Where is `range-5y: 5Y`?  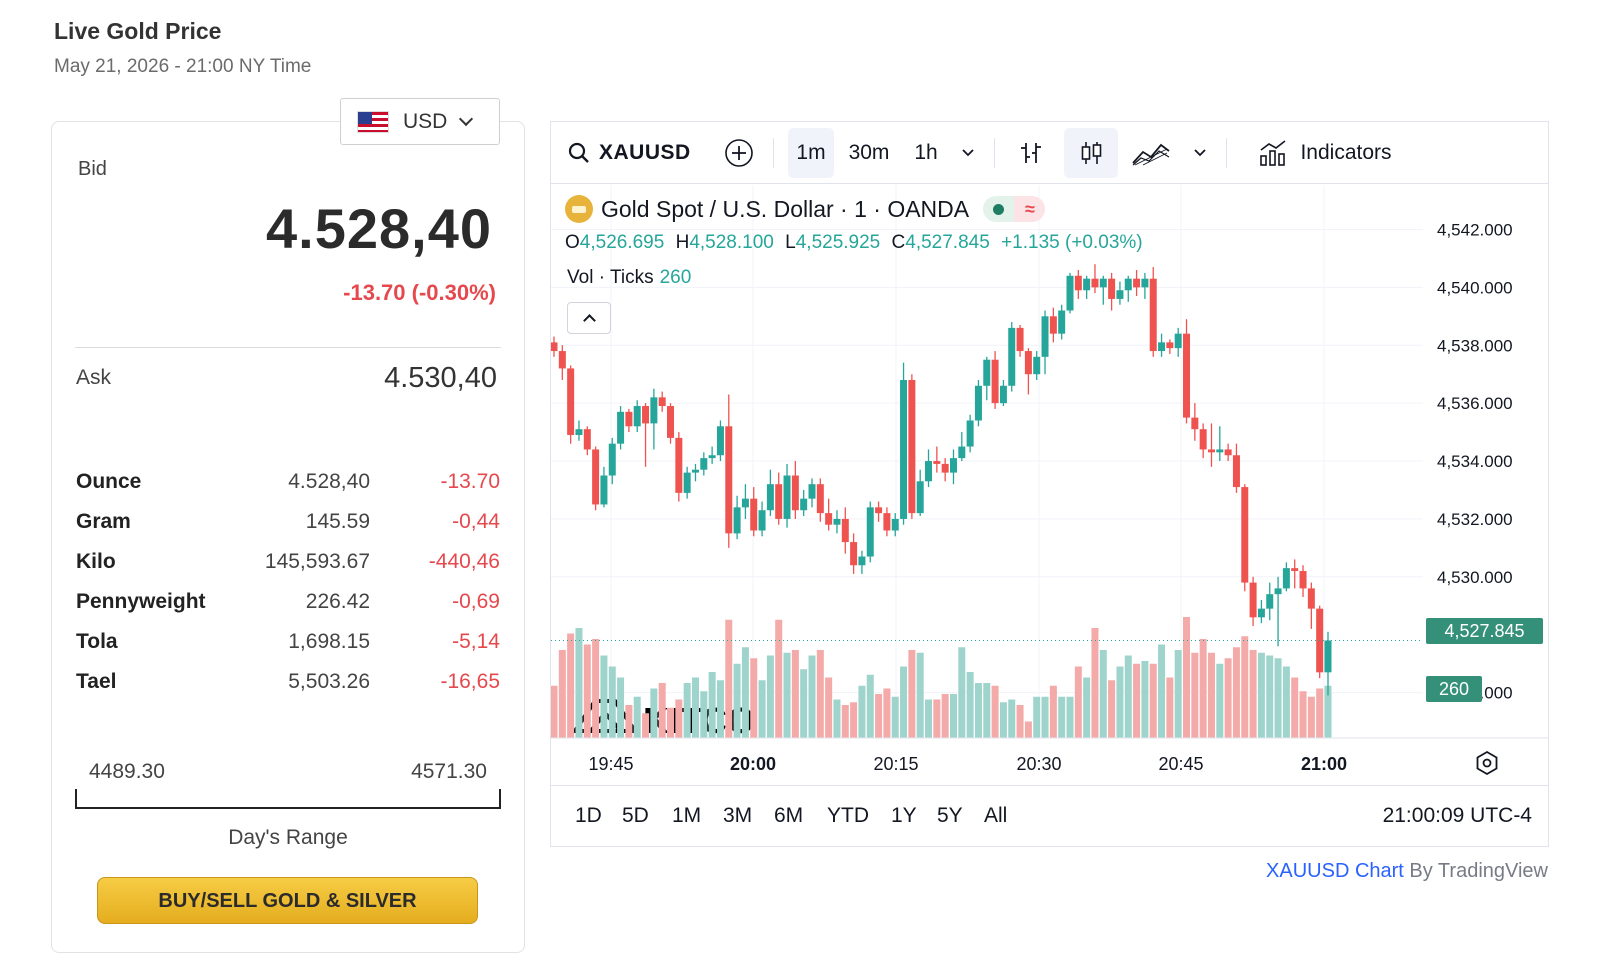
range-5y: 5Y is located at coordinates (950, 815).